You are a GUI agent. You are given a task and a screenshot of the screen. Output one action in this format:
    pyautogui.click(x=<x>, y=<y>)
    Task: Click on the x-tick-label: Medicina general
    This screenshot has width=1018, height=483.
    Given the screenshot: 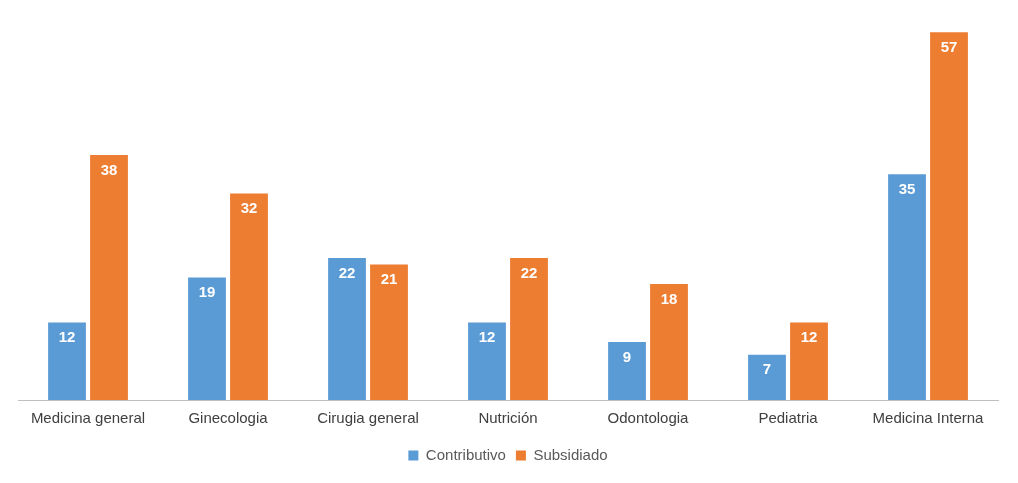 What is the action you would take?
    pyautogui.click(x=88, y=418)
    